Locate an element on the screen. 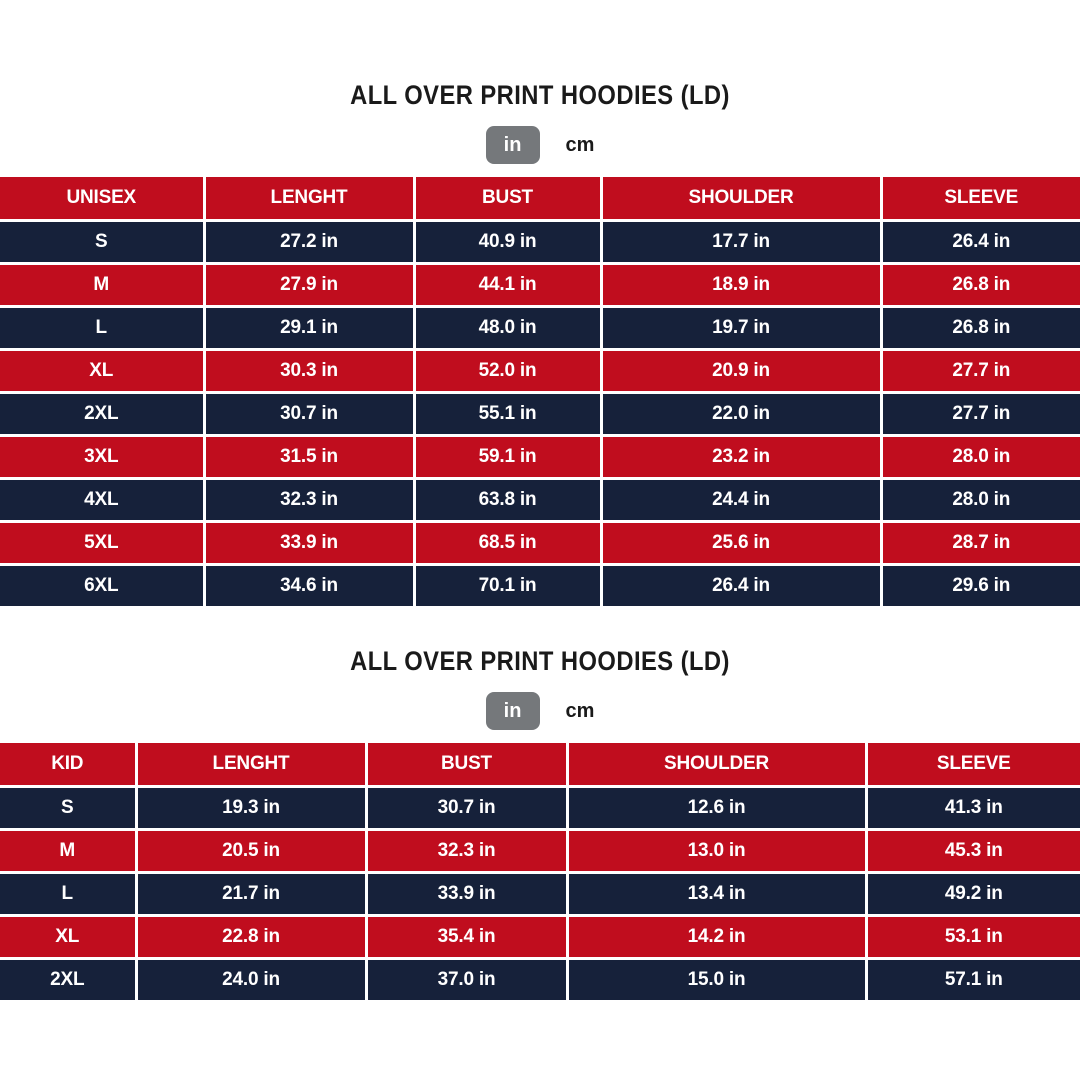 This screenshot has width=1080, height=1080. table-row: 2XL 24.0 in 37.0 in 15.0 in 57.1 in is located at coordinates (540, 978).